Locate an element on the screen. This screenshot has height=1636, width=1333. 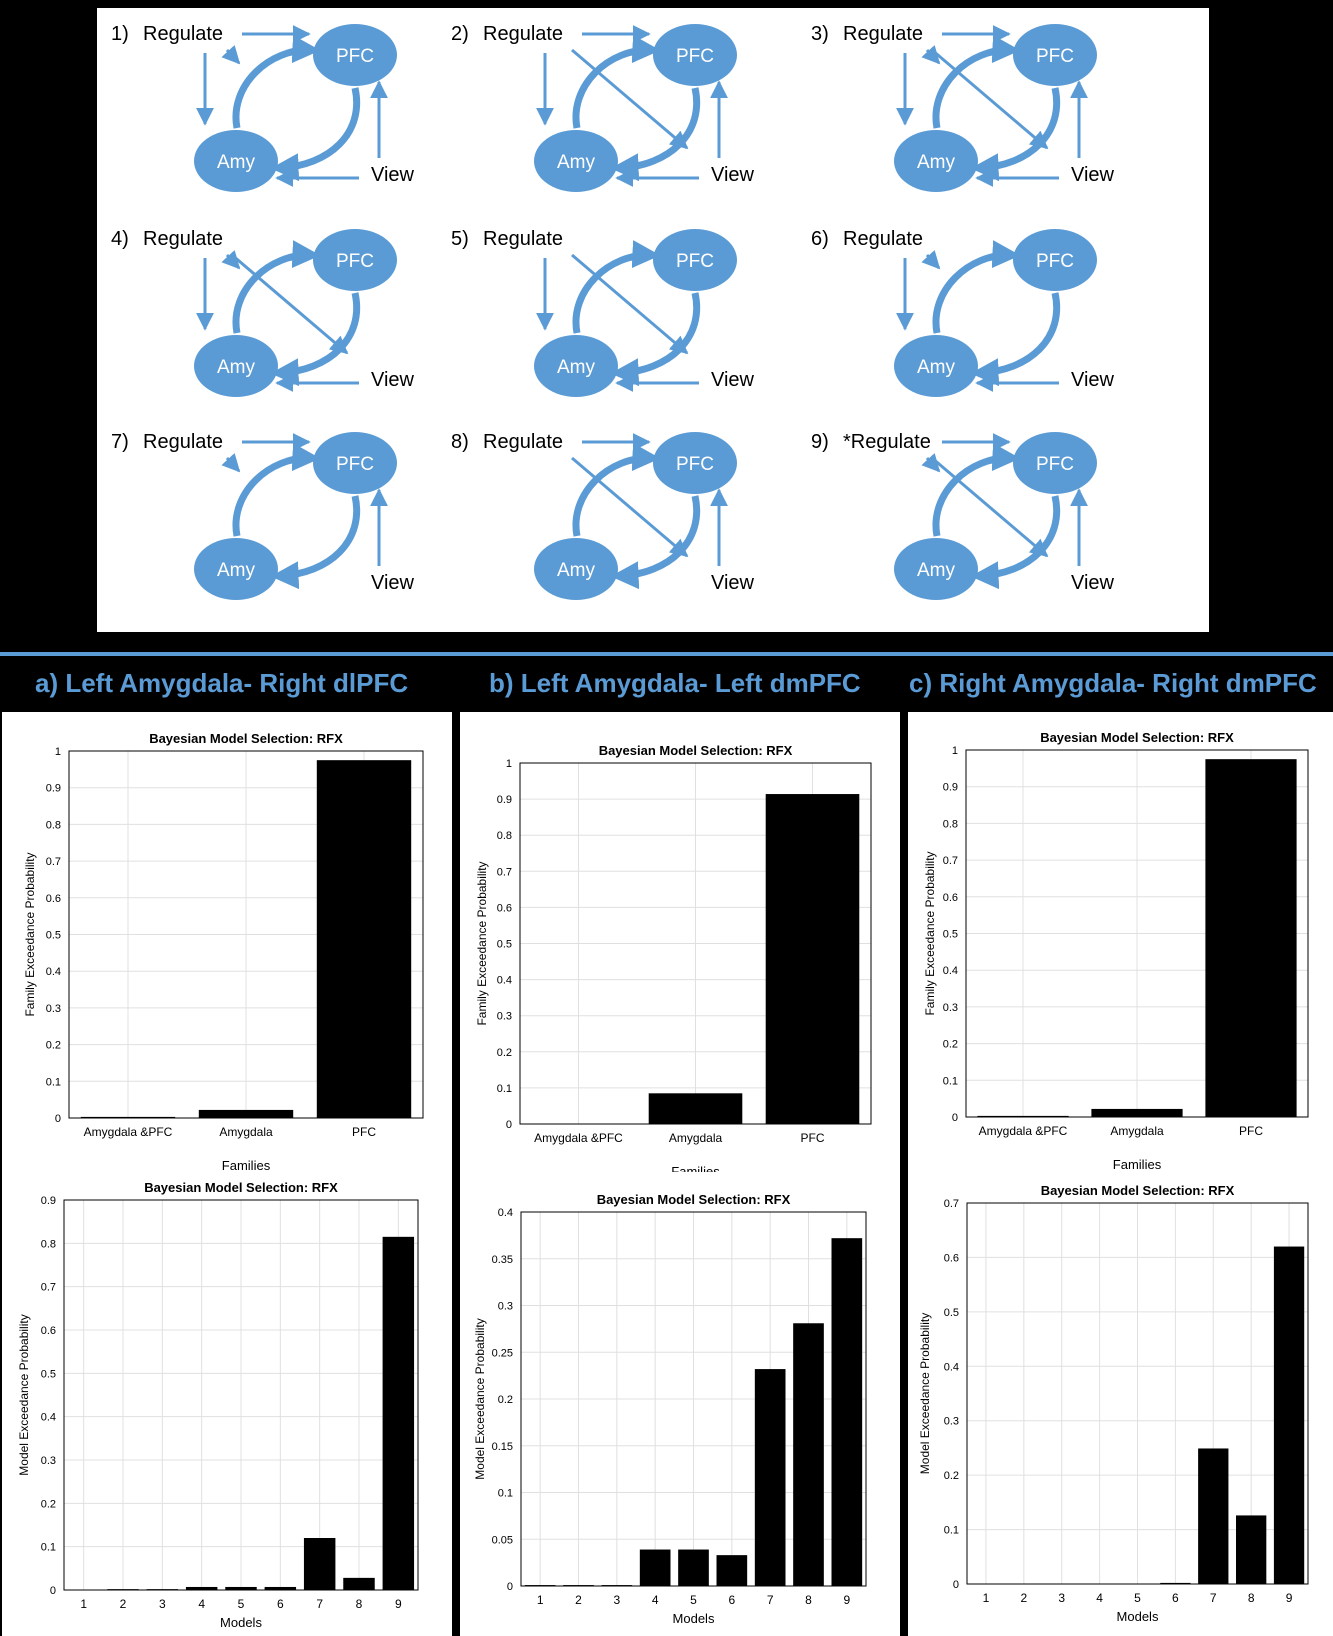
regulate-label: *Regulate is located at coordinates (887, 442).